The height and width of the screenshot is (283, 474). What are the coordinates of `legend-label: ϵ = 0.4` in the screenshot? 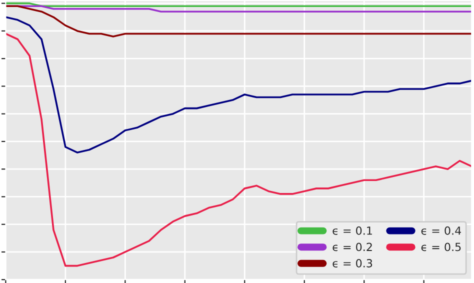 It's located at (441, 230).